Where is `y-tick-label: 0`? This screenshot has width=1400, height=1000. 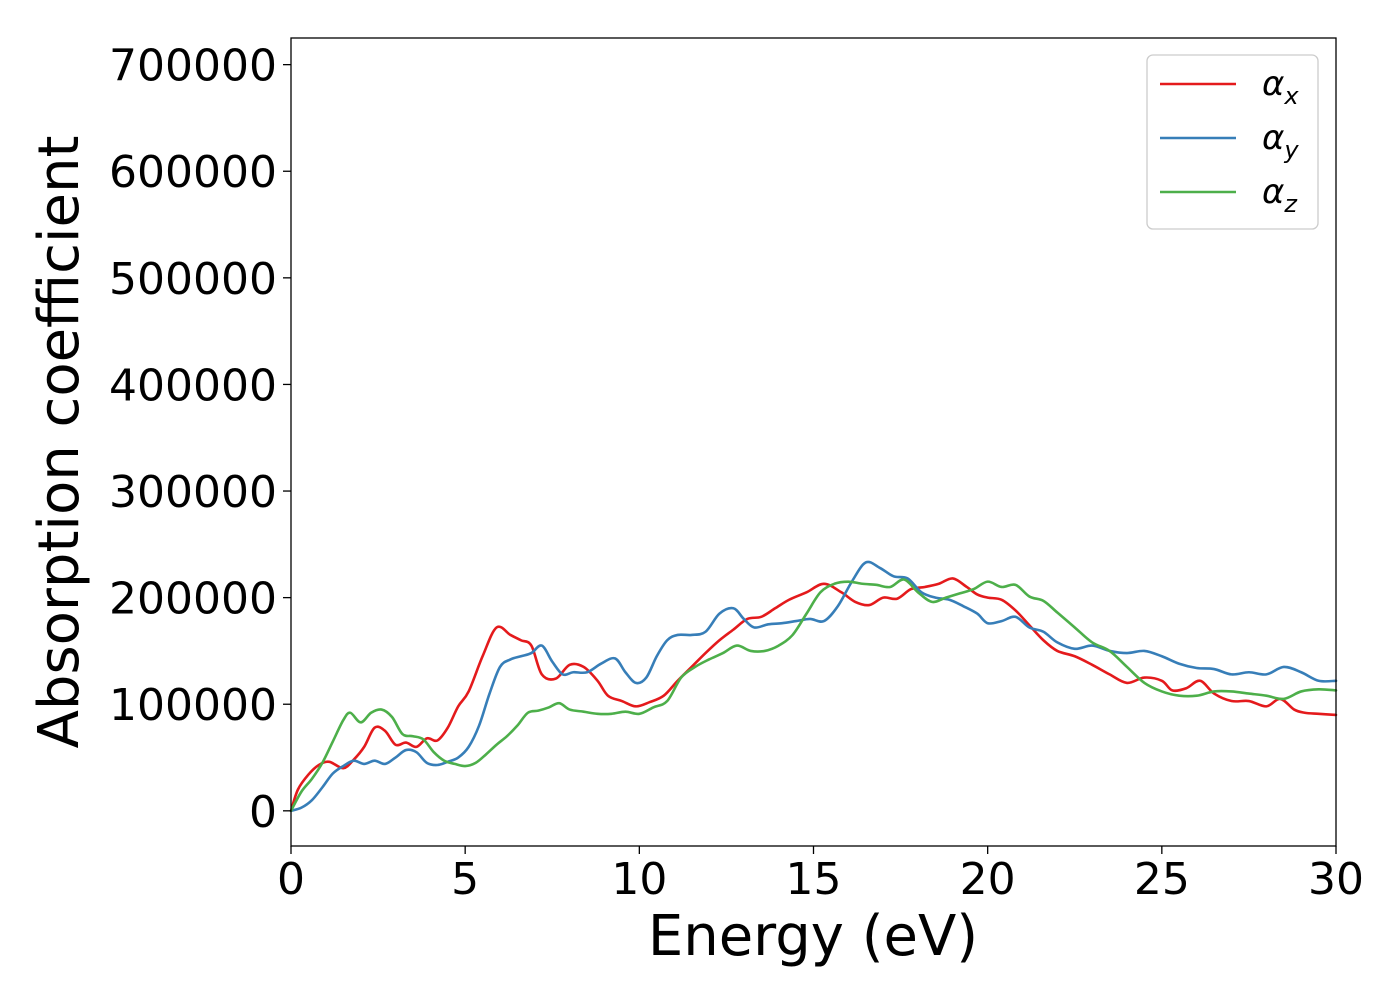
y-tick-label: 0 is located at coordinates (263, 812).